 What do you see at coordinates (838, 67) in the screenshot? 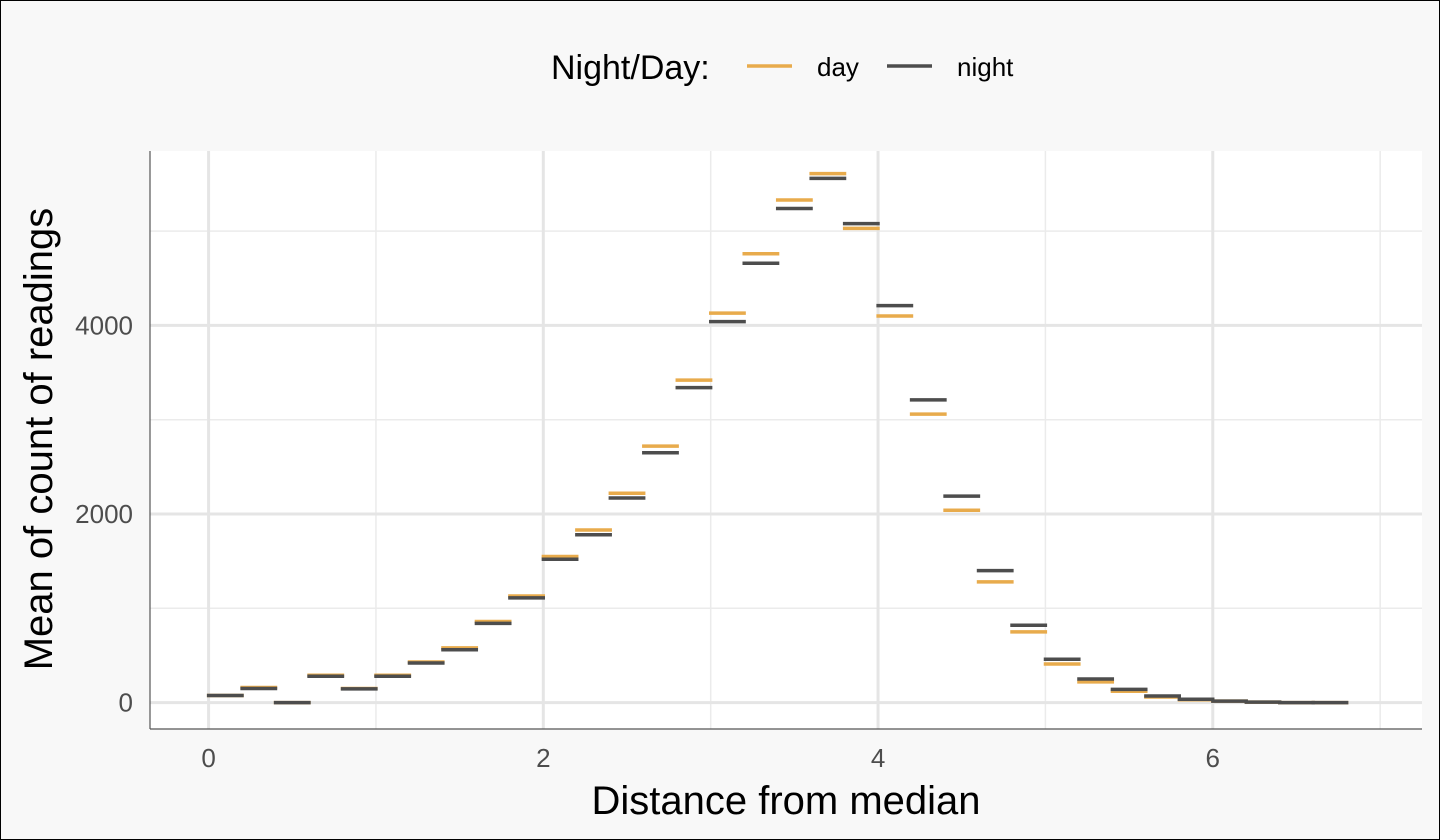
I see `legend-label-day: day` at bounding box center [838, 67].